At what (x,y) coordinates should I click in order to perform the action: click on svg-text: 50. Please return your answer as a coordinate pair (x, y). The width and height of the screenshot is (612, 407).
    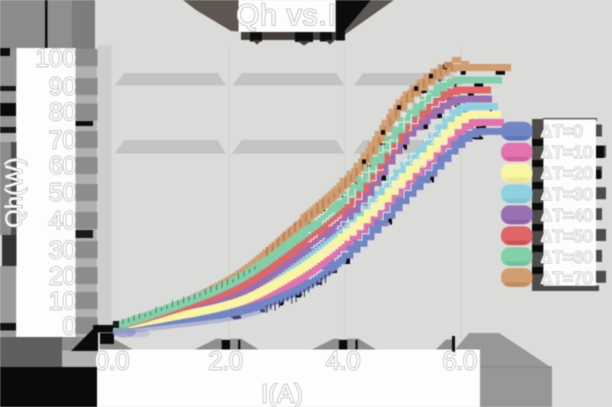
    Looking at the image, I should click on (62, 193).